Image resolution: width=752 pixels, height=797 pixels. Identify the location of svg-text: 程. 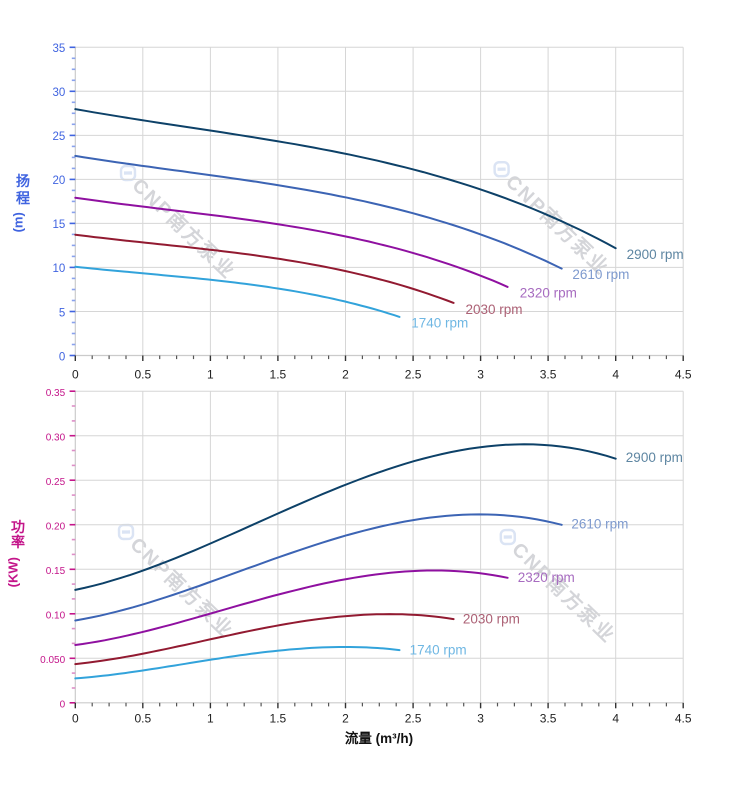
(23, 198).